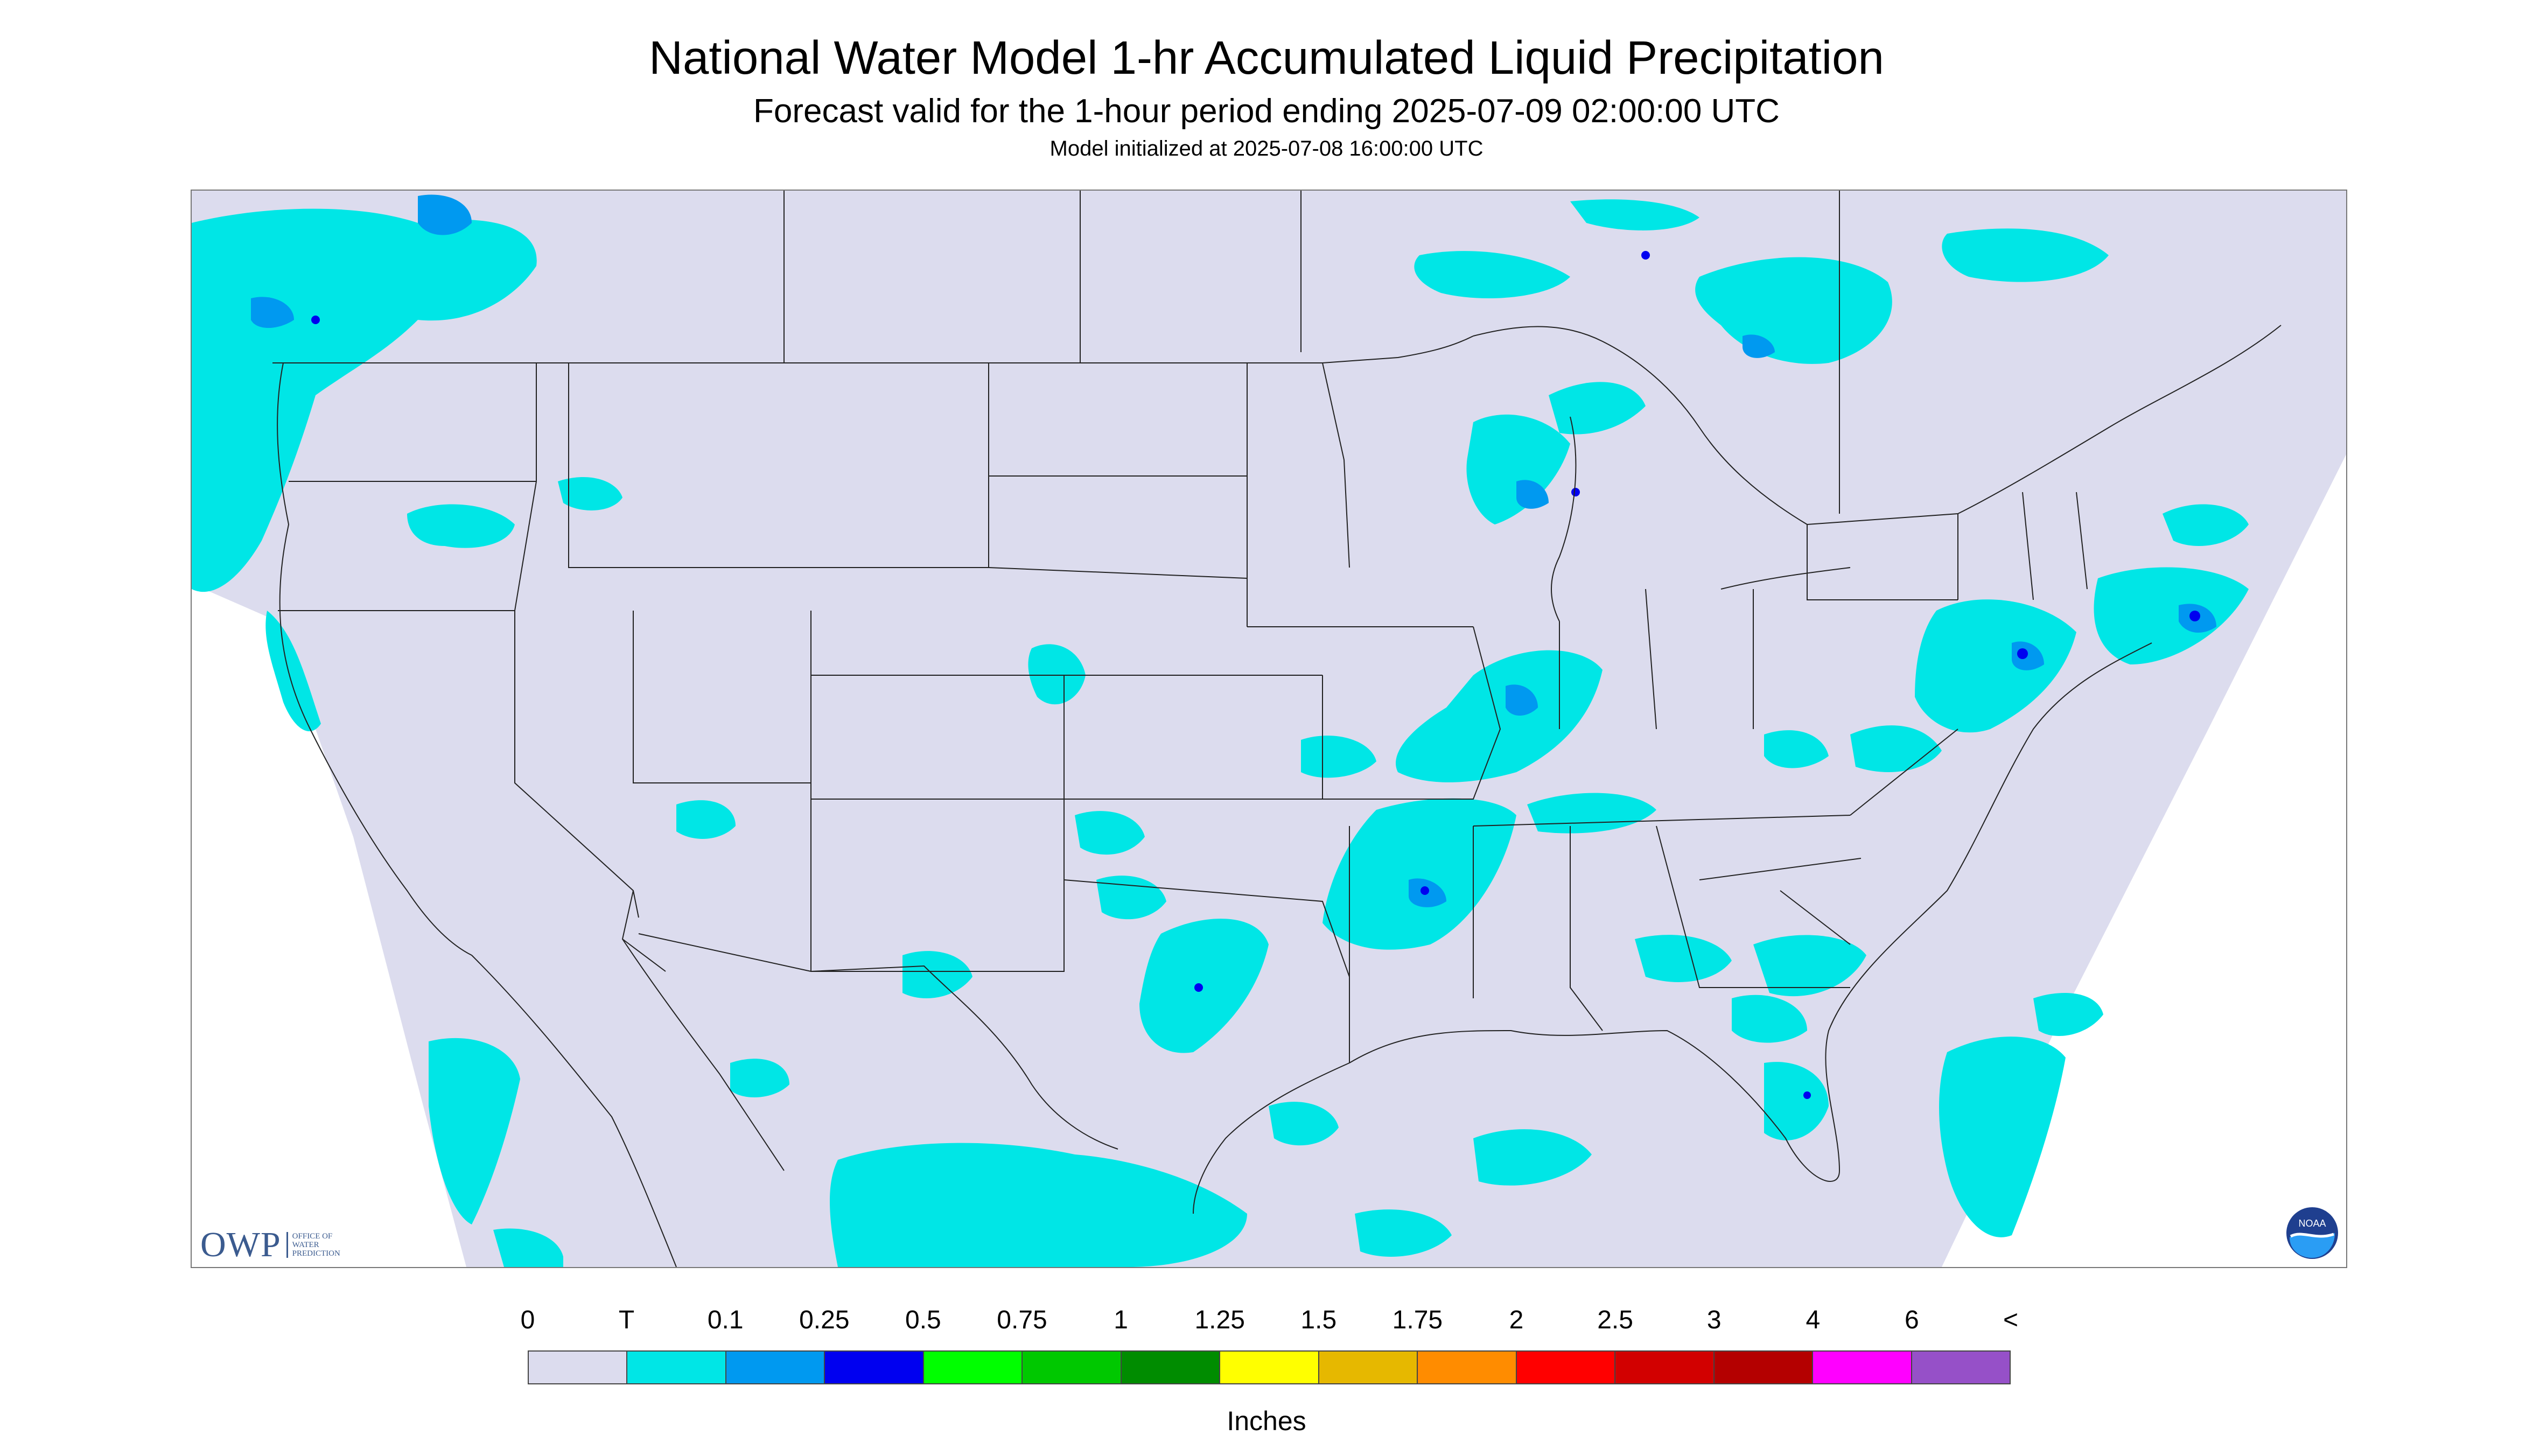 The width and height of the screenshot is (2533, 1456). What do you see at coordinates (1022, 1320) in the screenshot?
I see `legend-tick-label: 0.75` at bounding box center [1022, 1320].